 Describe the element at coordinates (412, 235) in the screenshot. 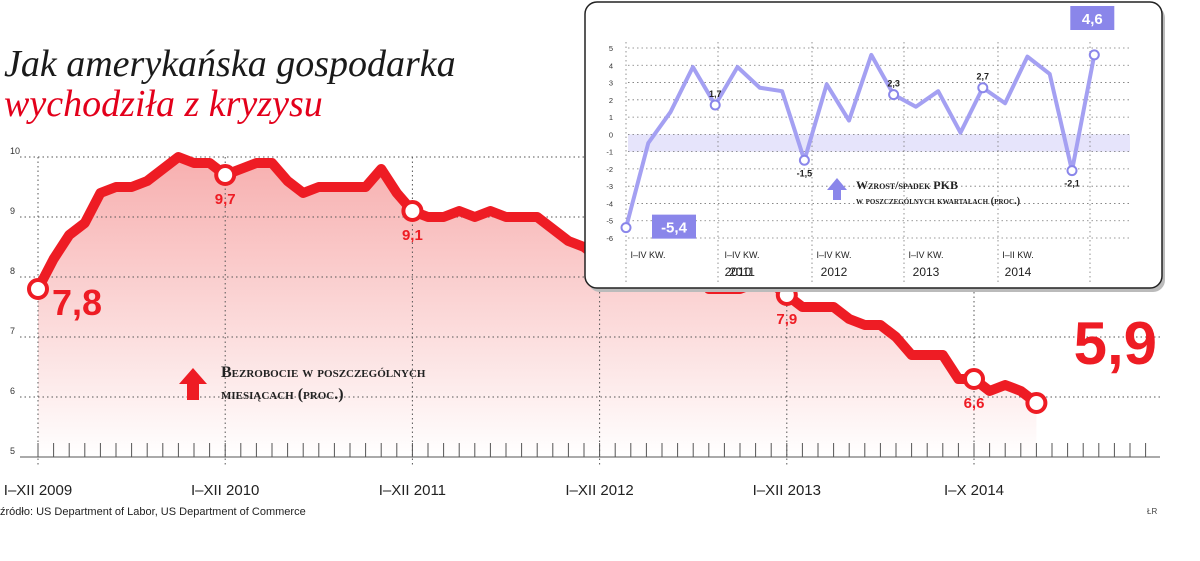

I see `data-label: 9,1` at that location.